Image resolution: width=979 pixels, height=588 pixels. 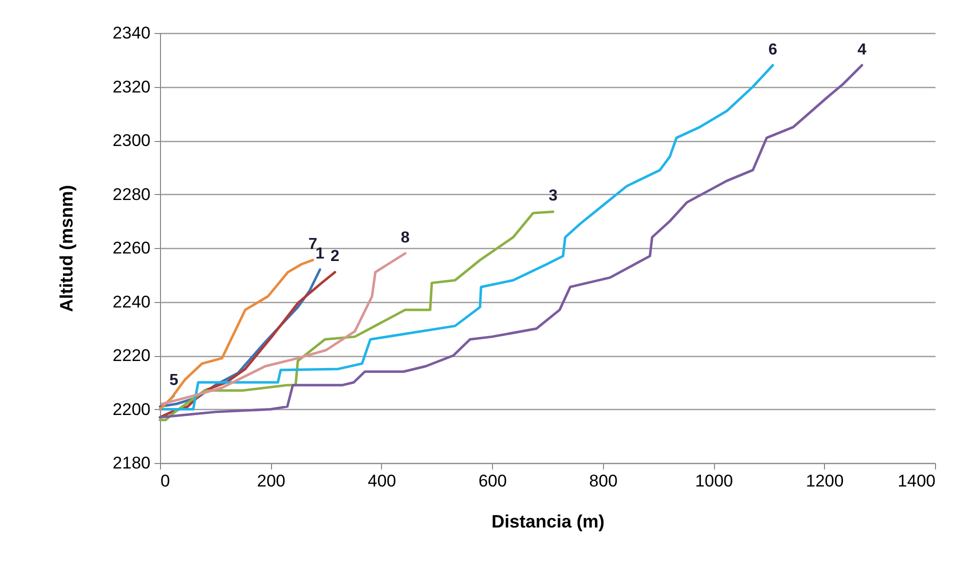 What do you see at coordinates (173, 380) in the screenshot?
I see `series-label: 5` at bounding box center [173, 380].